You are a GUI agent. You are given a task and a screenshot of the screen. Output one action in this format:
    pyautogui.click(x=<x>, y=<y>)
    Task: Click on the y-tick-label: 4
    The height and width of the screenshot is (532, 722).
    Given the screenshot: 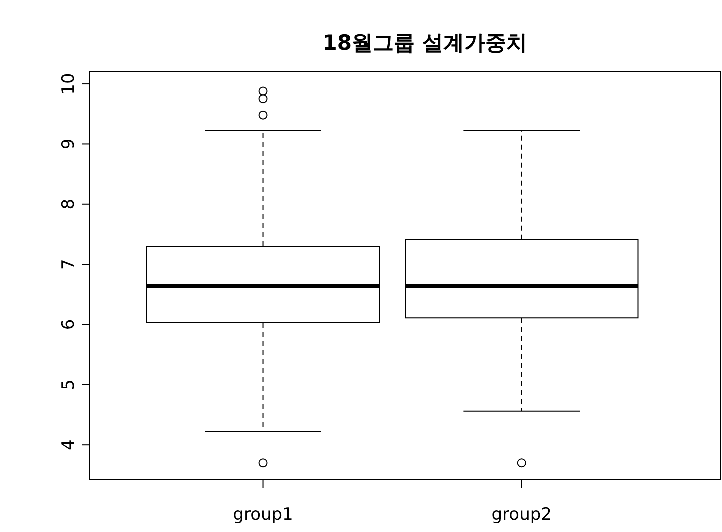 What is the action you would take?
    pyautogui.click(x=69, y=445)
    